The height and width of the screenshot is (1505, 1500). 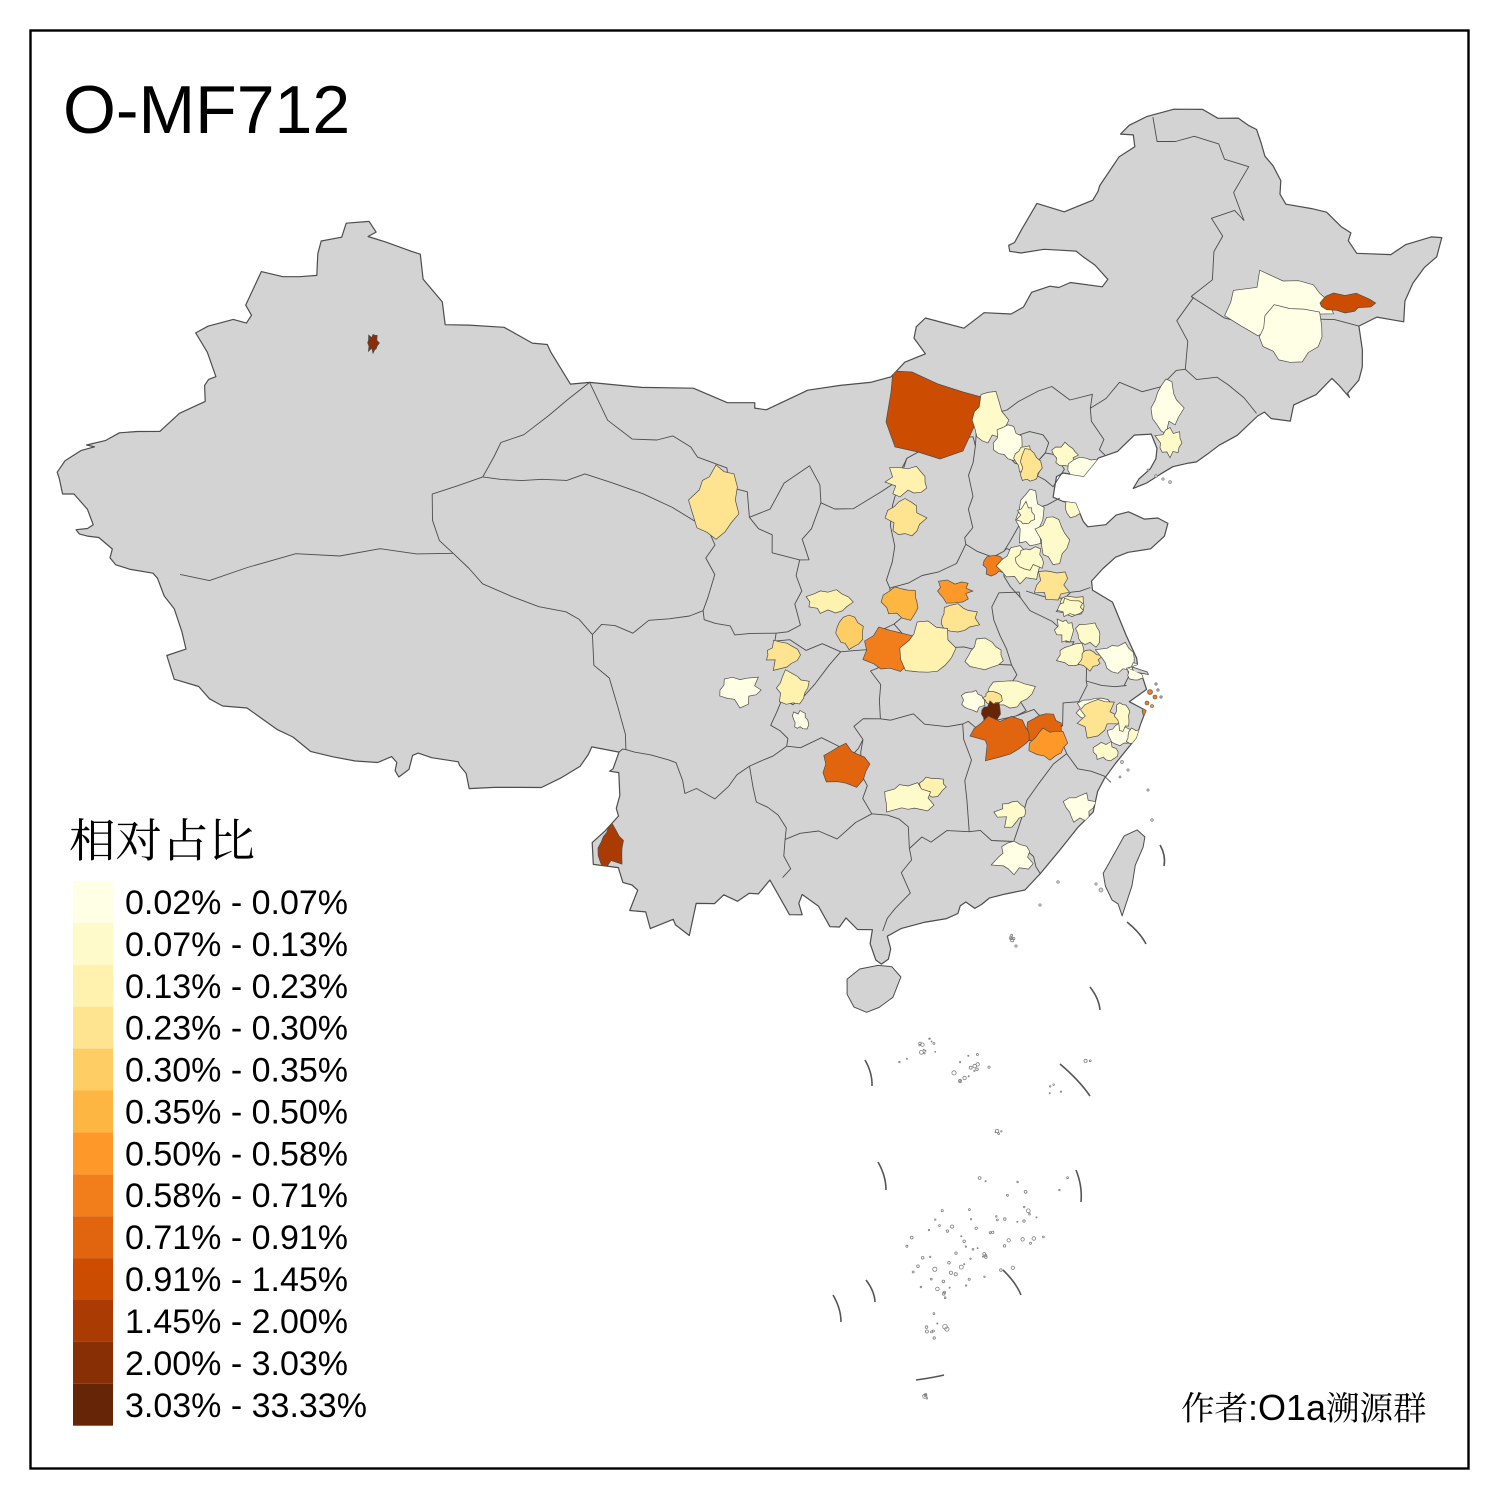 I want to click on svg-text: 0.91% - 1.45%, so click(x=236, y=1280).